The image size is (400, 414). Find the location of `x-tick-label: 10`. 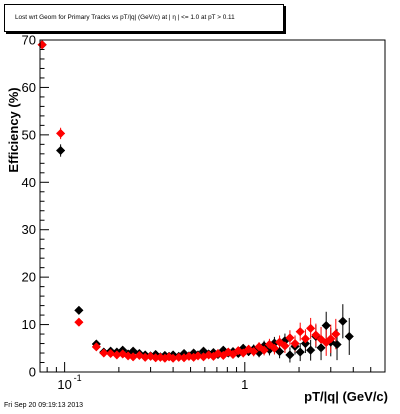

x-tick-label: 10 is located at coordinates (64, 384).